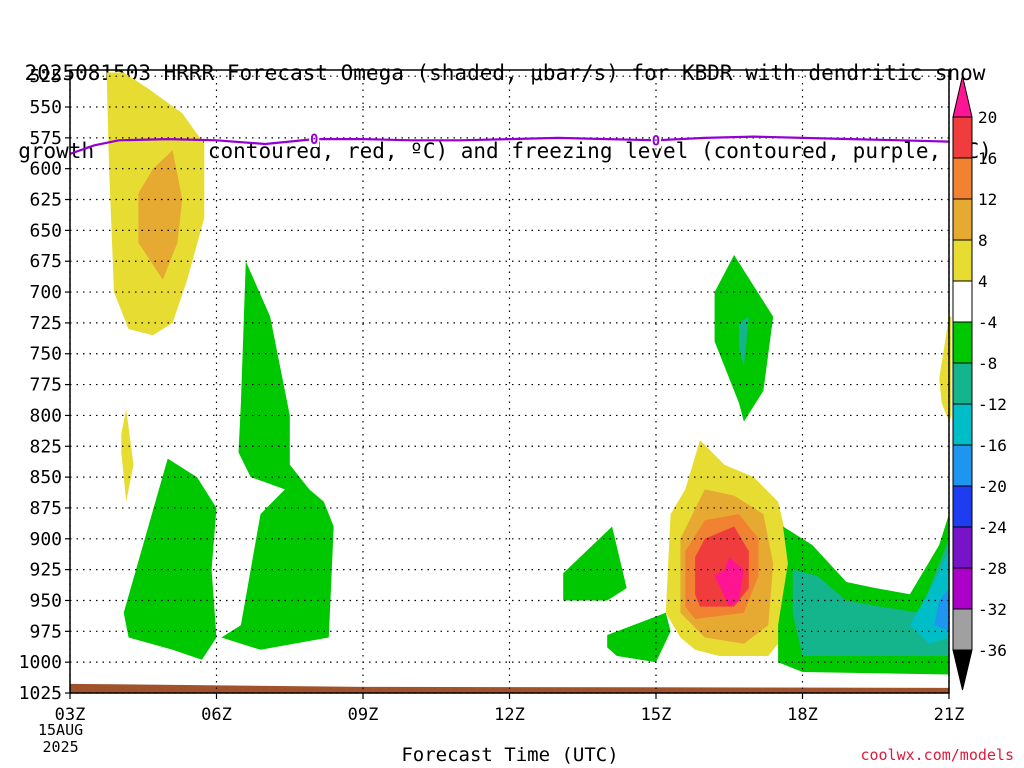 The height and width of the screenshot is (768, 1024). I want to click on colorbar: 20 16 12 8 4 -4 -8 -12 -16 -20 -24 -28 -32 -36, so click(979, 383).